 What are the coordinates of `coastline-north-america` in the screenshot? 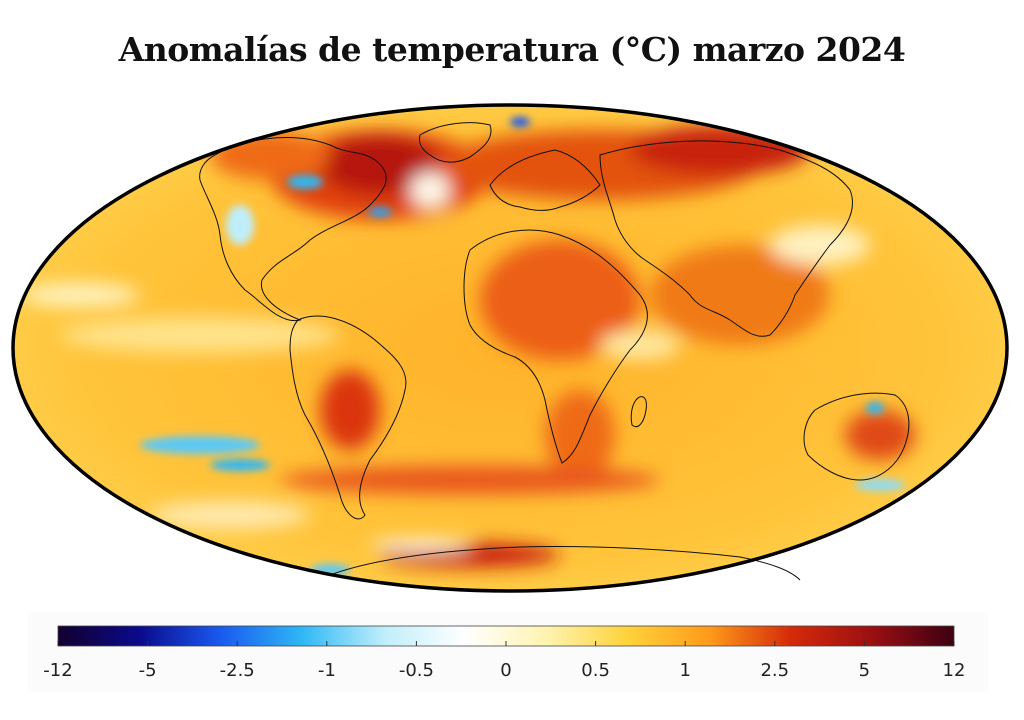 It's located at (293, 229).